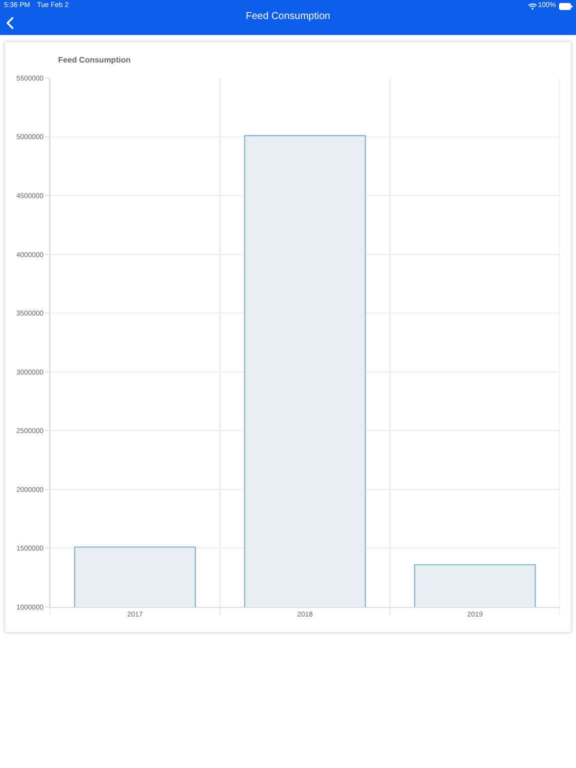 The image size is (576, 768). What do you see at coordinates (288, 16) in the screenshot?
I see `text: Feed Consumption` at bounding box center [288, 16].